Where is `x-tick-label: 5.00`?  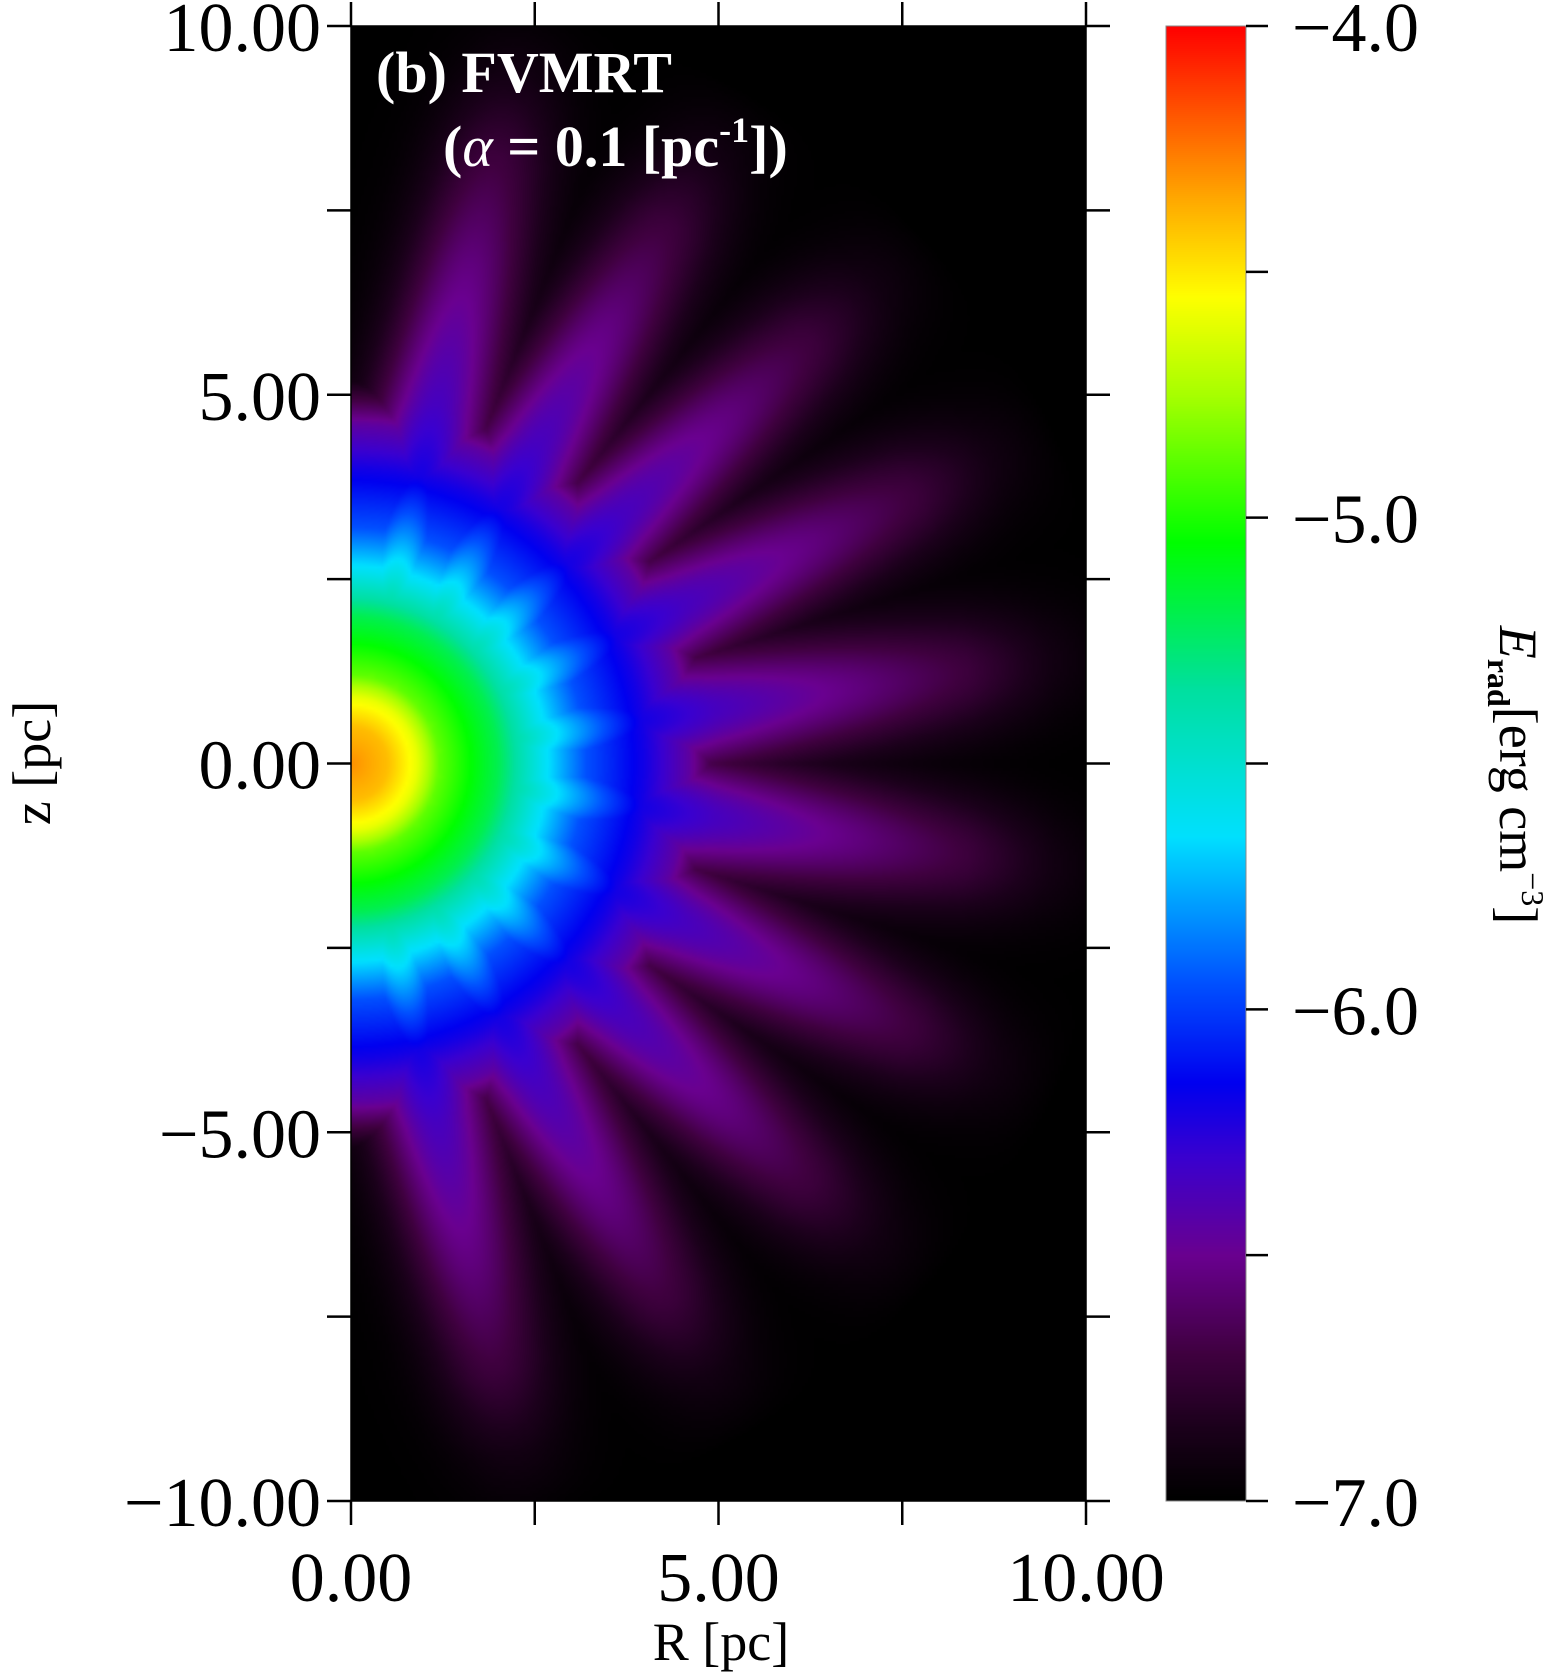
x-tick-label: 5.00 is located at coordinates (718, 1578).